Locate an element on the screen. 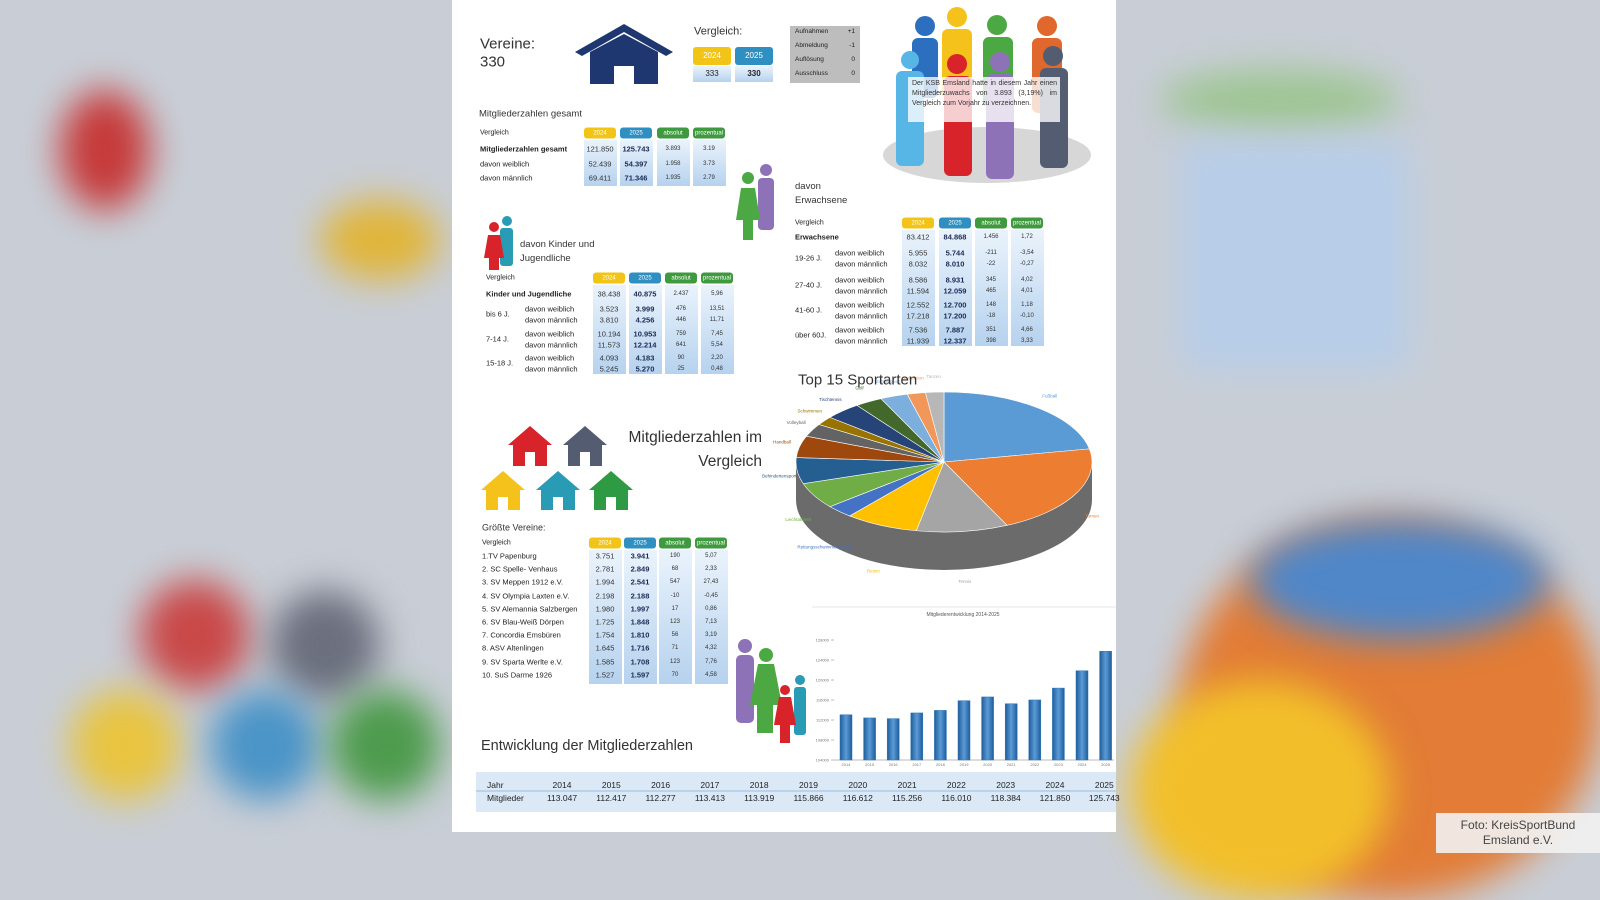  club-name: 10. SuS Darme 1926 is located at coordinates (517, 675).